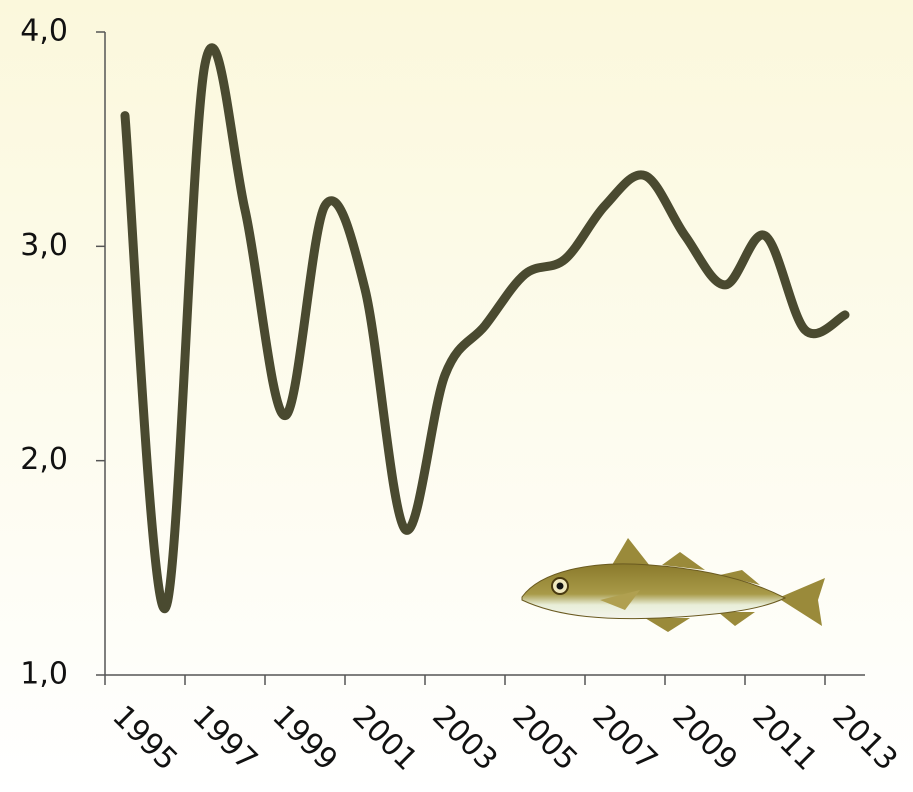  I want to click on y-tick-label: 2,0, so click(44, 459).